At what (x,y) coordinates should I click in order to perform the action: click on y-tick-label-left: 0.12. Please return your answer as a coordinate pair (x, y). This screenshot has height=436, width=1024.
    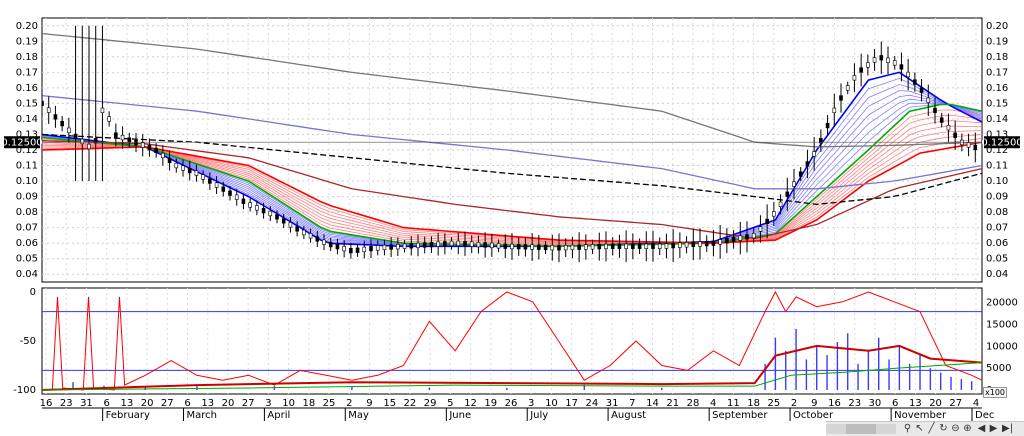
    Looking at the image, I should click on (27, 150).